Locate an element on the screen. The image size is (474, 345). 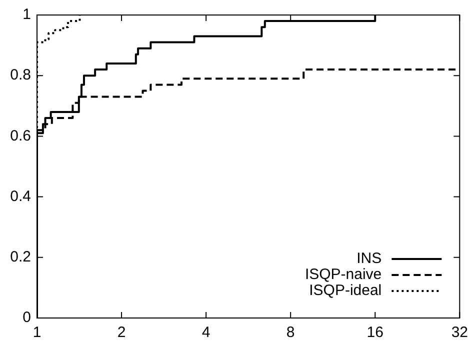
legend-label: ISQP-naive is located at coordinates (343, 275).